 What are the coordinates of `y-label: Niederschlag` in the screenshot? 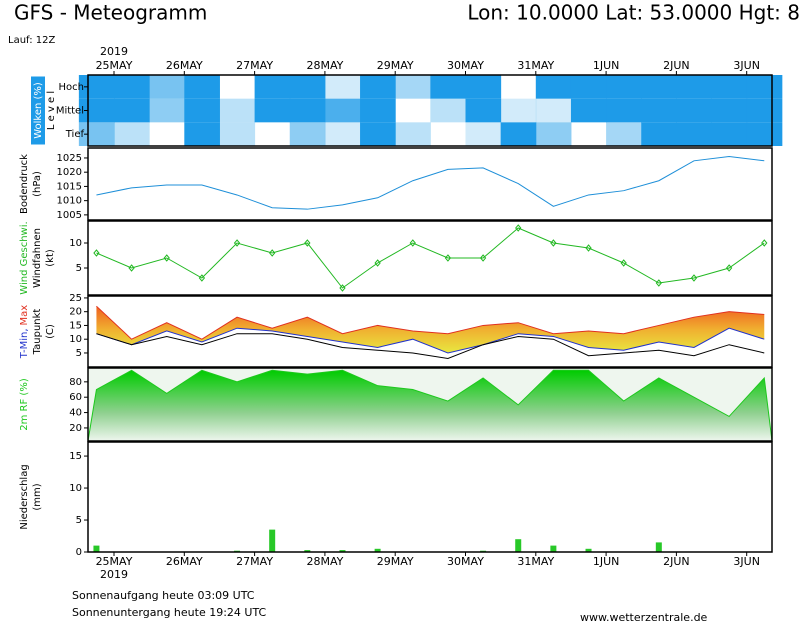 It's located at (24, 496).